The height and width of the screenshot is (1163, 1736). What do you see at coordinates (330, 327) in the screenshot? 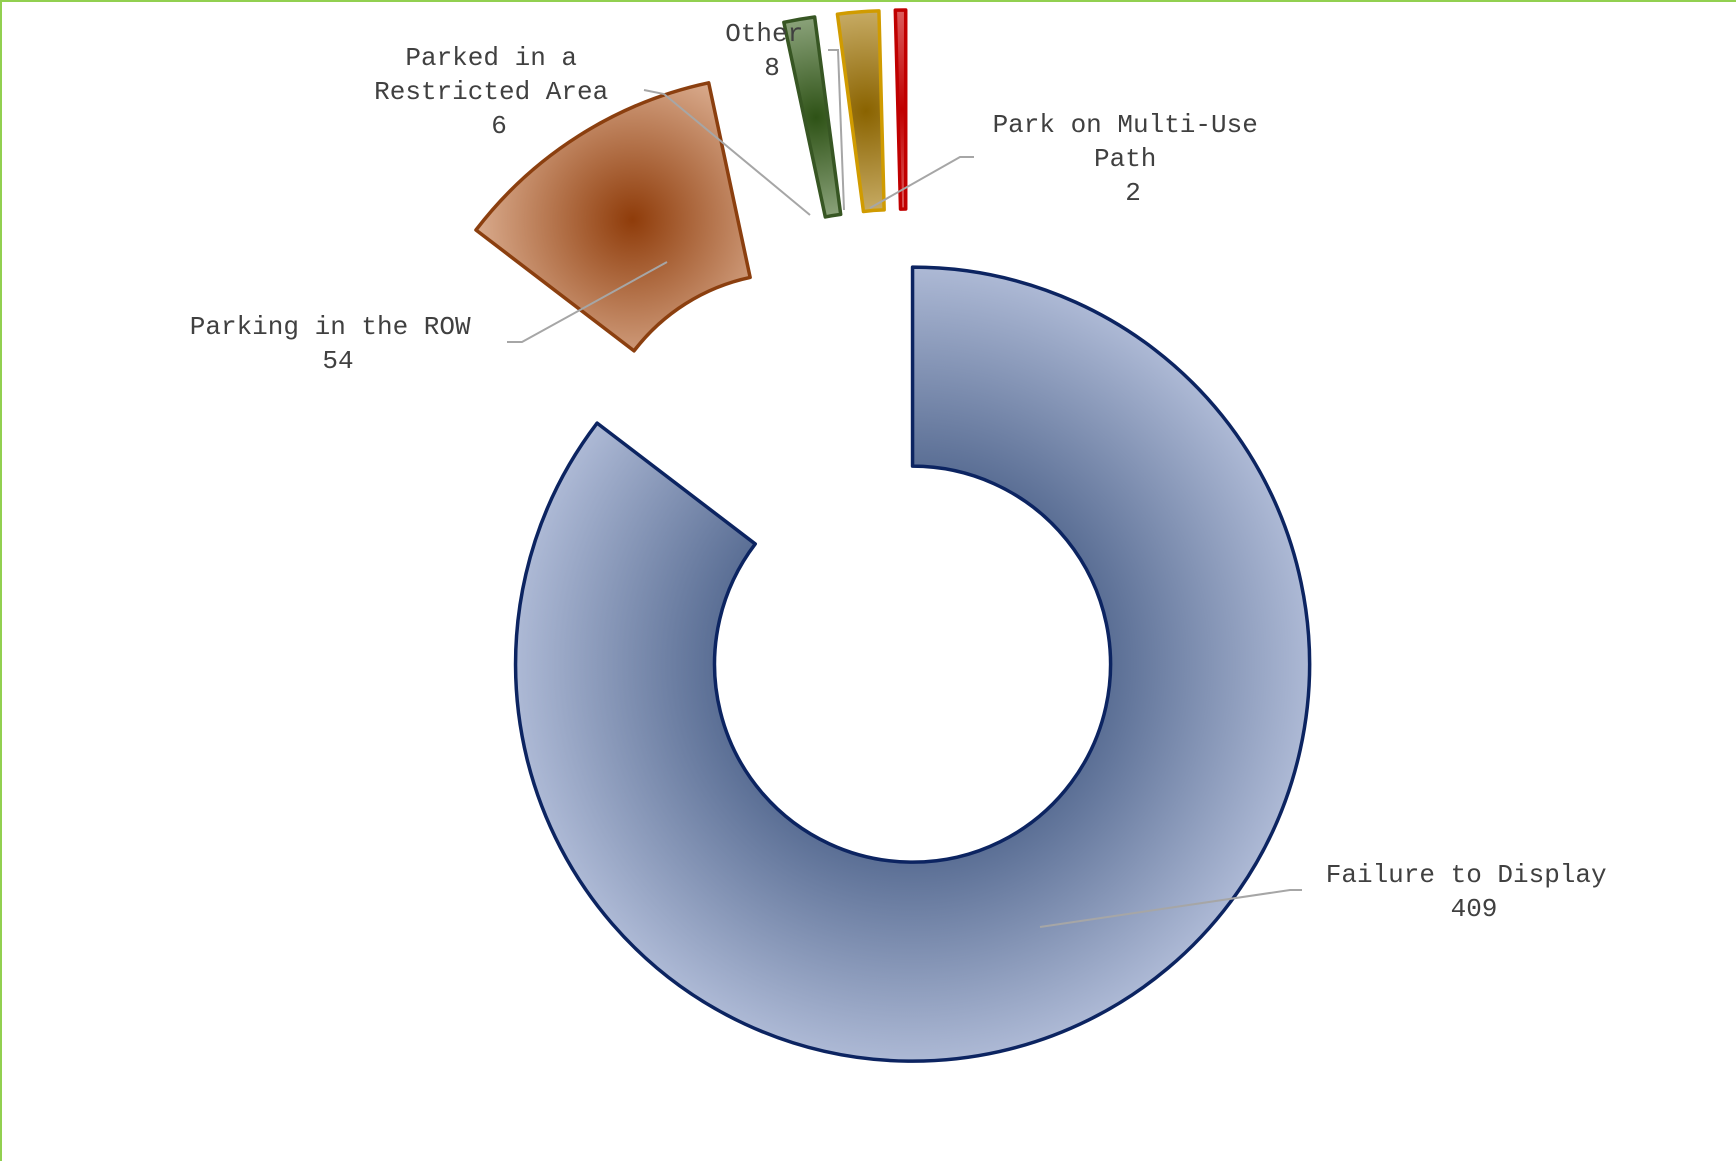
I see `data-label-row-name: Parking in the ROW` at bounding box center [330, 327].